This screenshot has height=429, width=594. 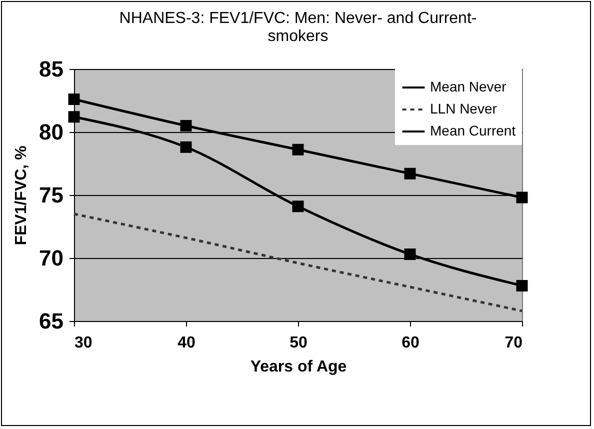 I want to click on x-tick-label: 70, so click(x=513, y=343).